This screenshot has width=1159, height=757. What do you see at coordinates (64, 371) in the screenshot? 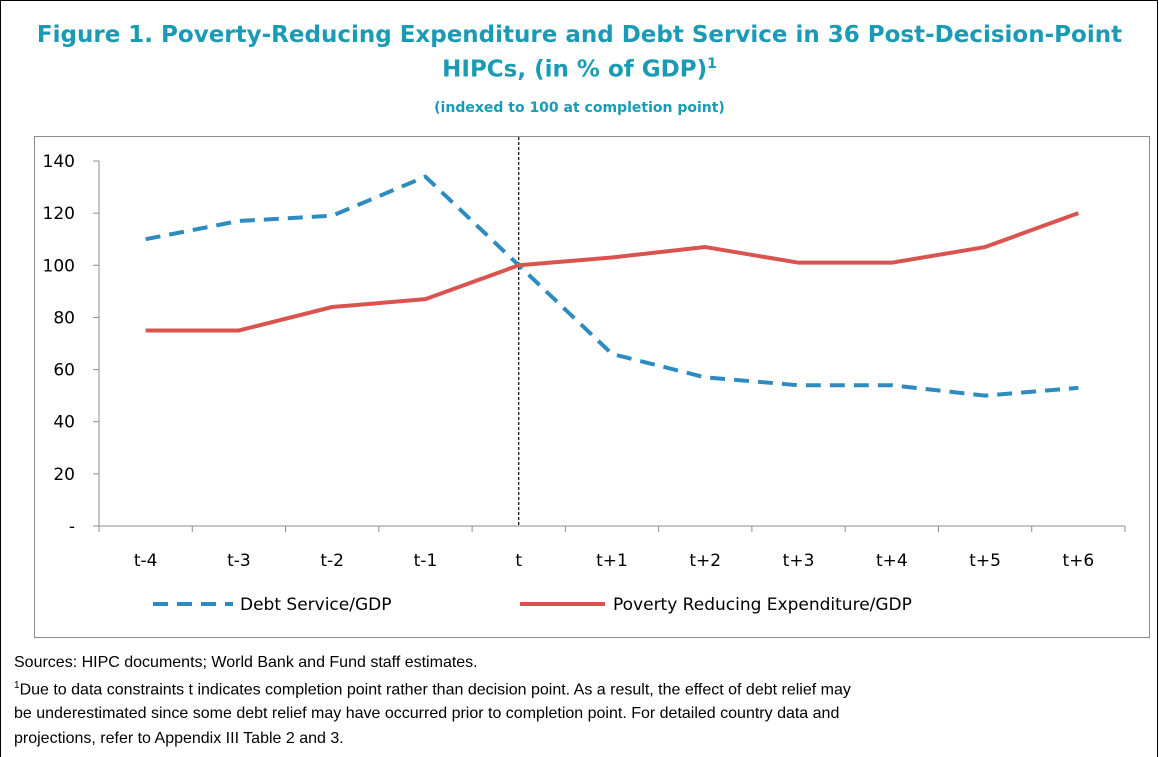
I see `y-tick-label: 60` at bounding box center [64, 371].